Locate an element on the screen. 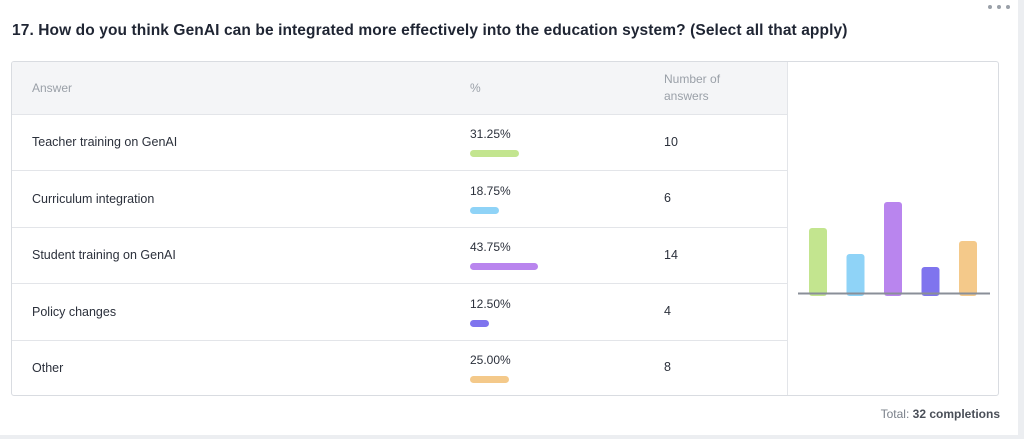  header-count-line1: Number of is located at coordinates (692, 79).